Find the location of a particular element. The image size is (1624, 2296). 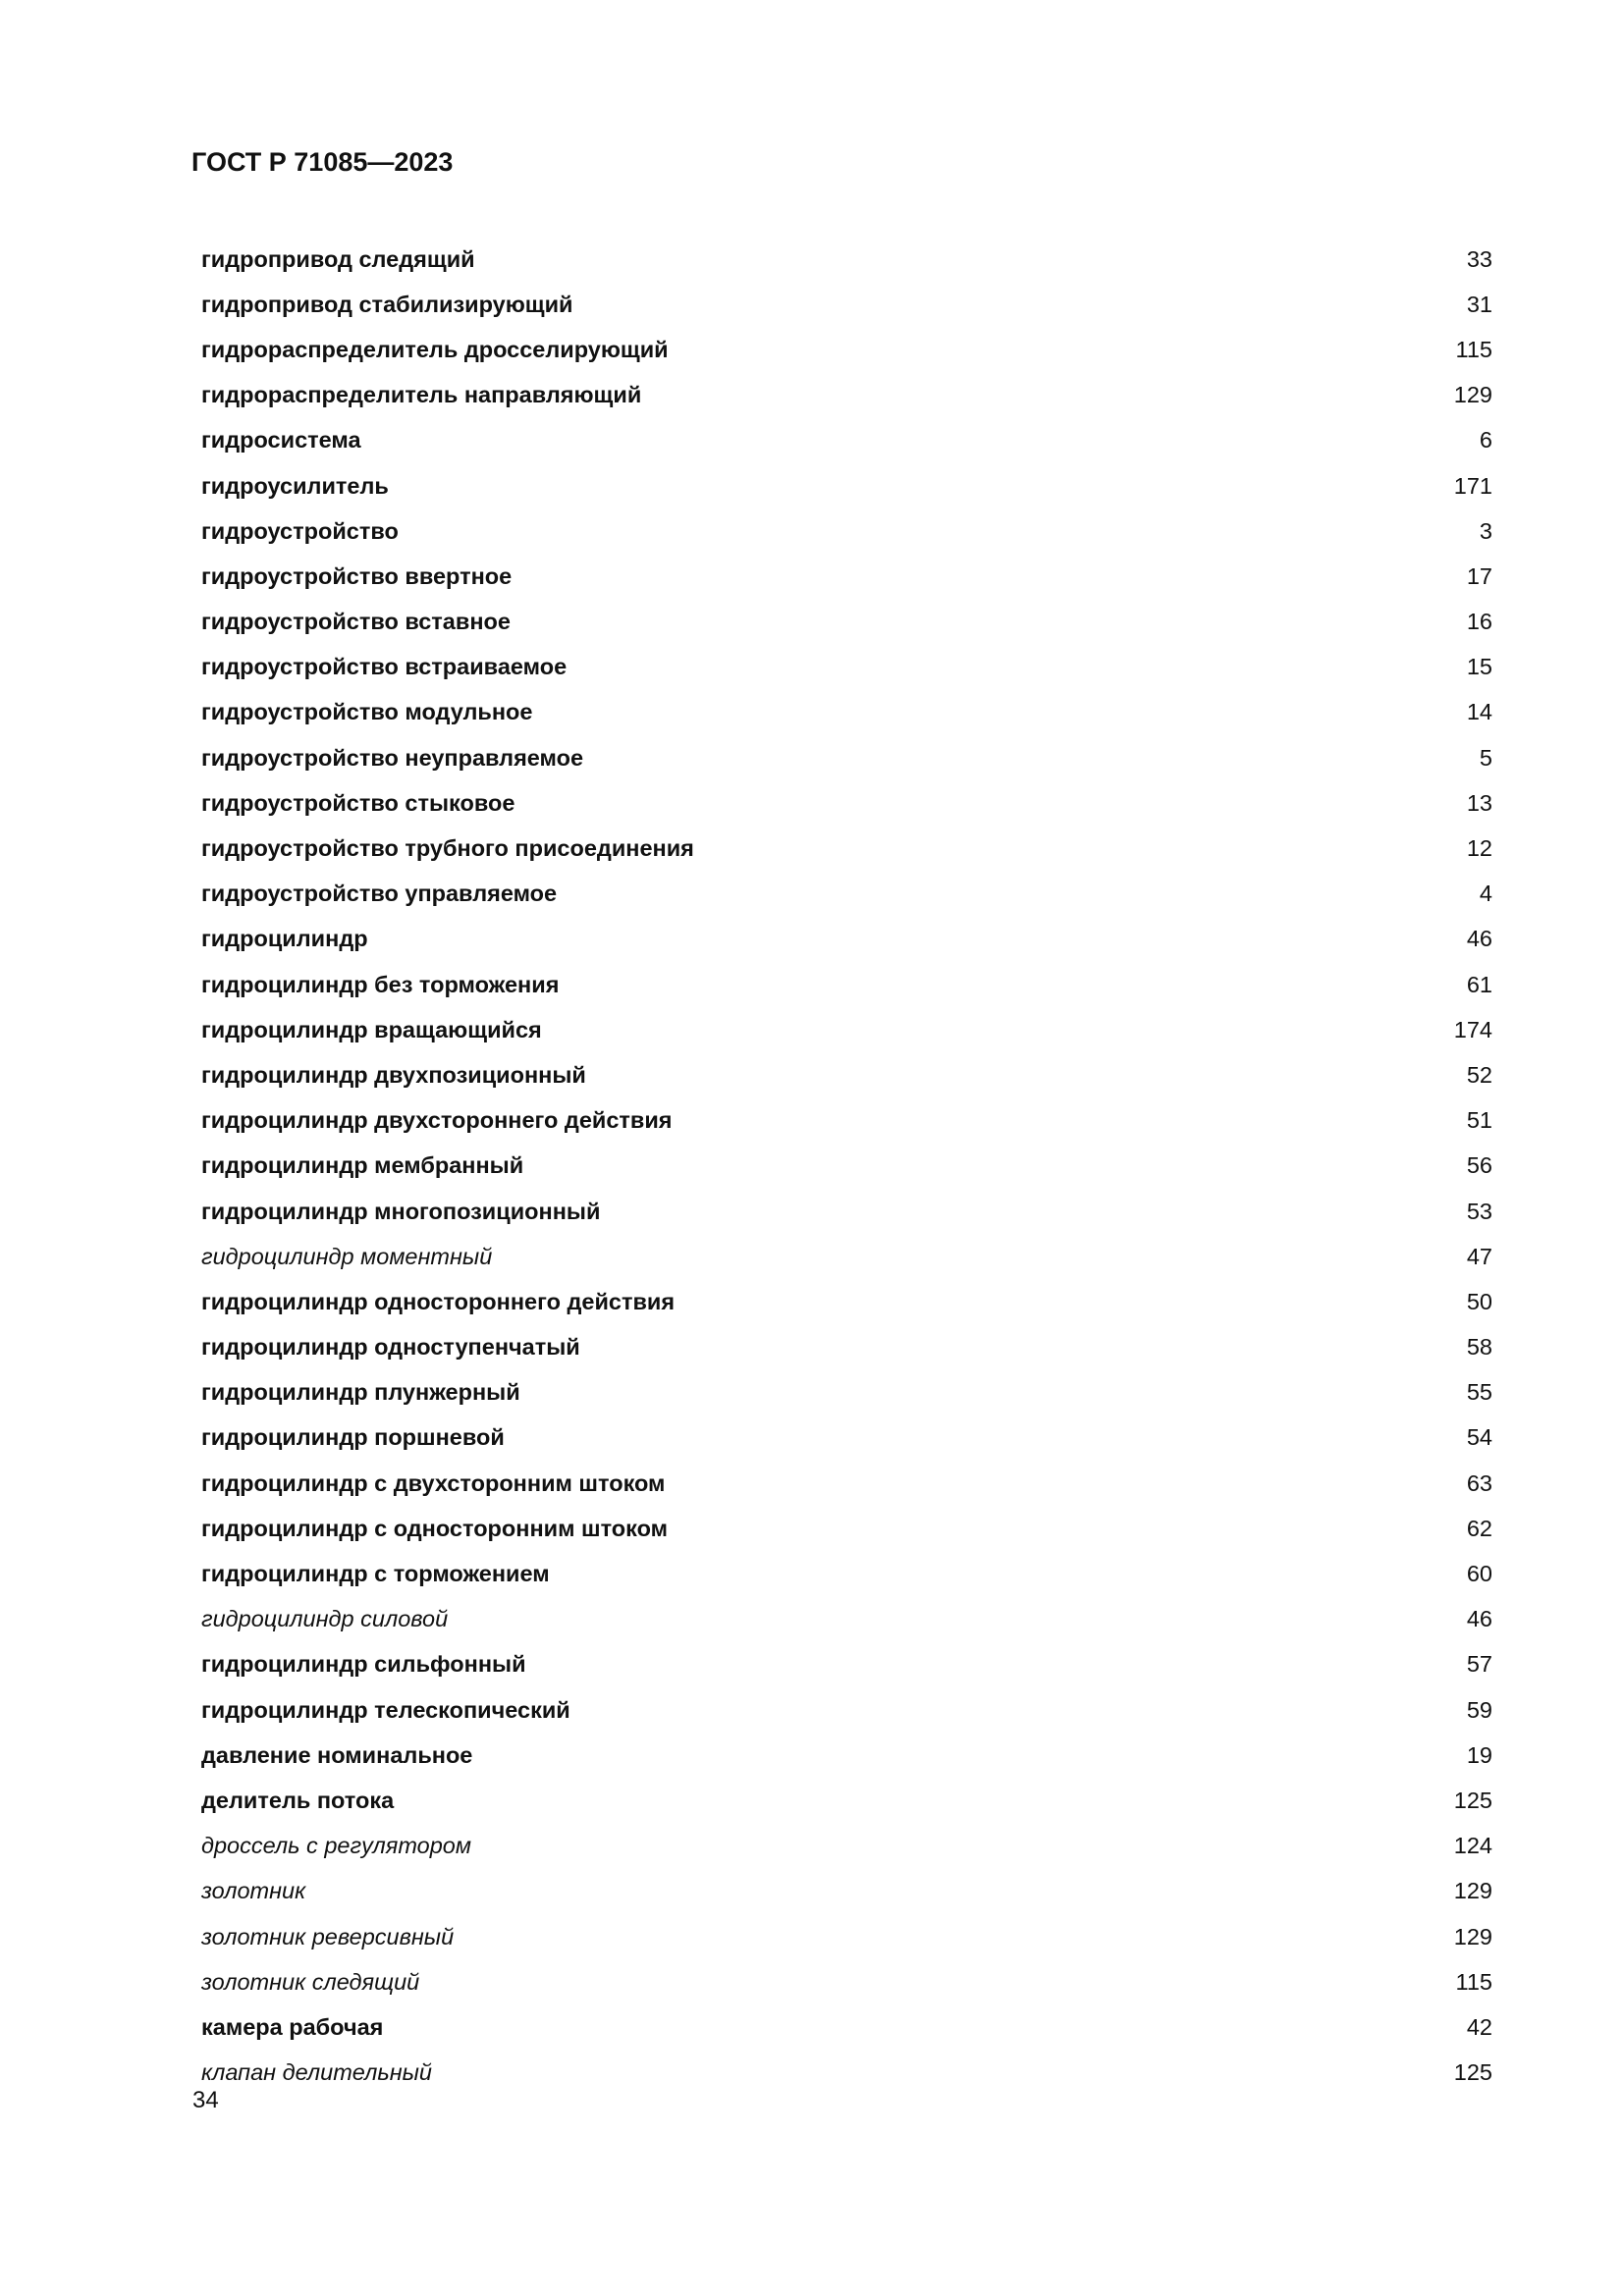

index-term: гидроустройство трубного присоединения is located at coordinates (447, 849).